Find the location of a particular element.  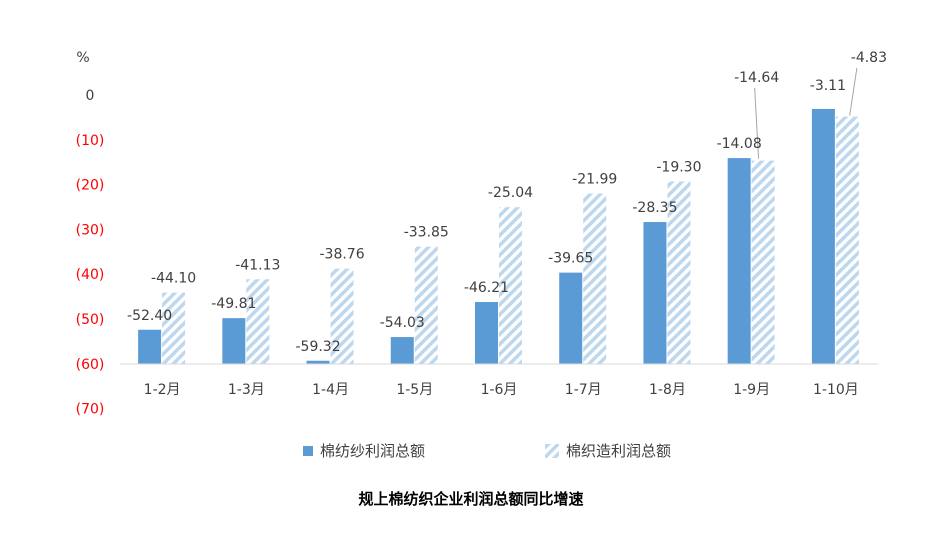

x-tick-label: 1-10月 is located at coordinates (836, 390).